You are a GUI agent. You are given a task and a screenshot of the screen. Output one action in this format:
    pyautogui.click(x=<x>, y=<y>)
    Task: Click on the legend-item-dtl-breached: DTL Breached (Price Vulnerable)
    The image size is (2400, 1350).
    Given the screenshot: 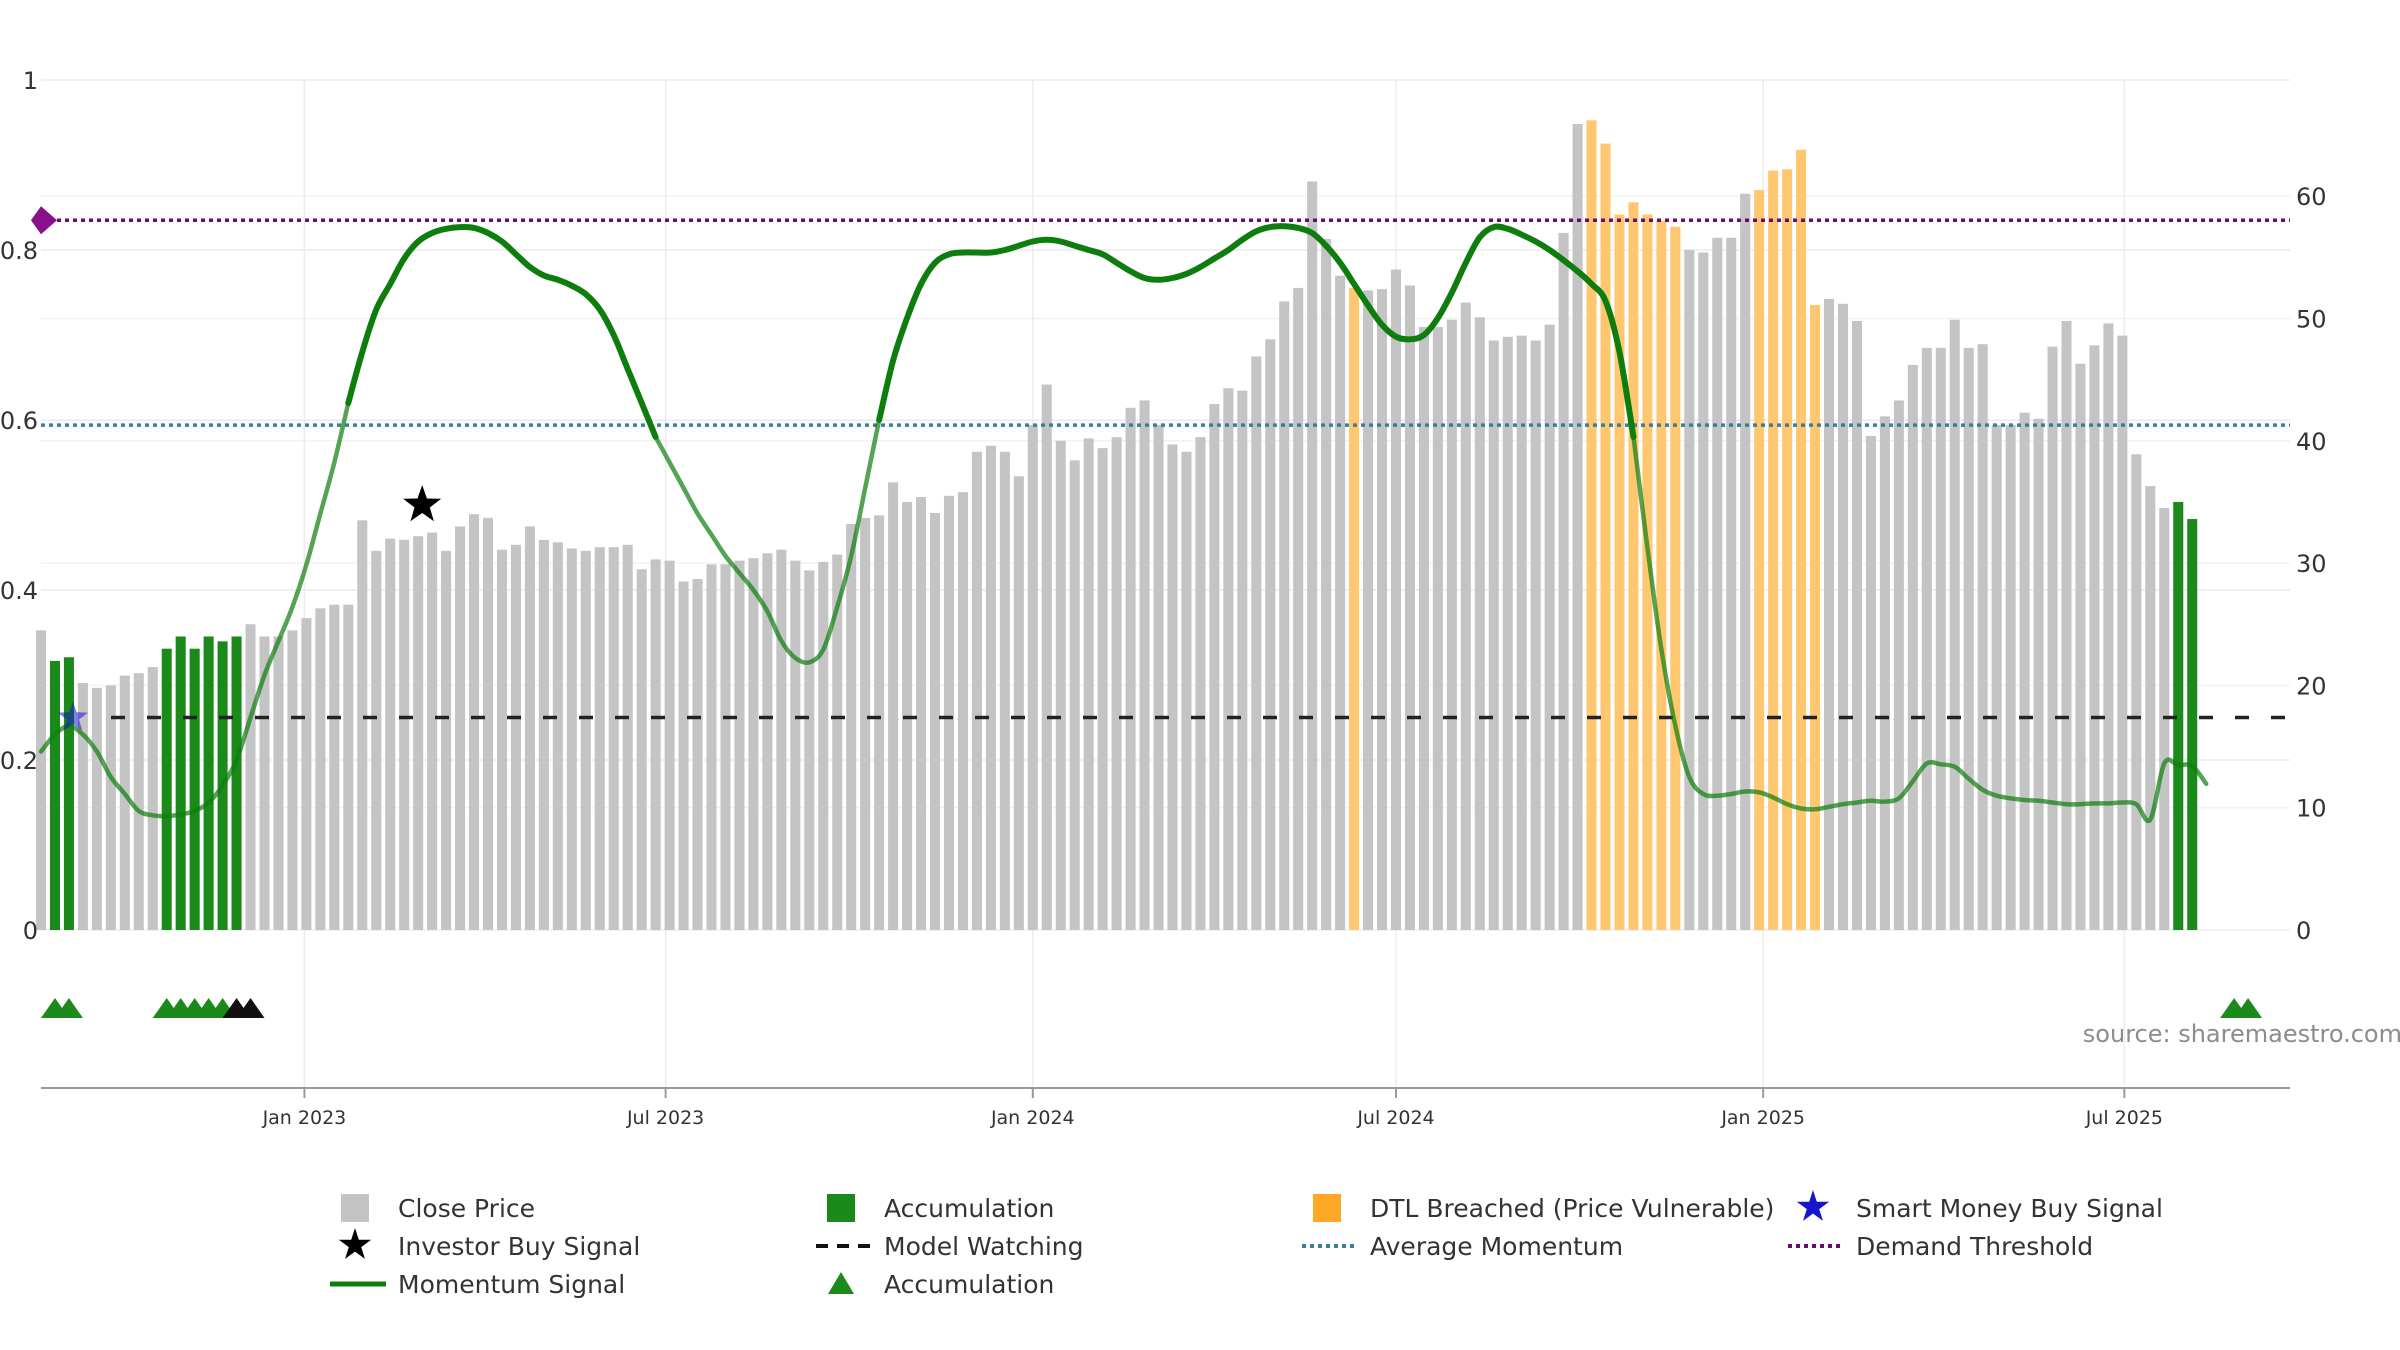 What is the action you would take?
    pyautogui.click(x=1538, y=1208)
    